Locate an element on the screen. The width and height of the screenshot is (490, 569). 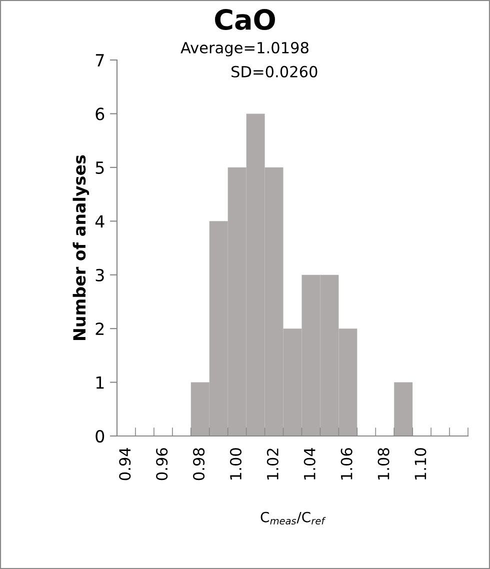
text: Average=1.0198 is located at coordinates (244, 49).